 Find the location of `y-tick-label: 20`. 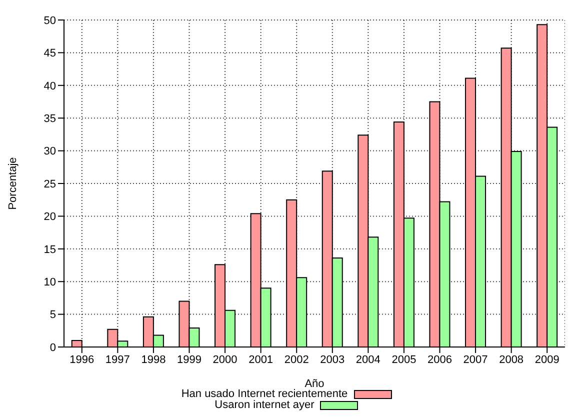

y-tick-label: 20 is located at coordinates (50, 217).